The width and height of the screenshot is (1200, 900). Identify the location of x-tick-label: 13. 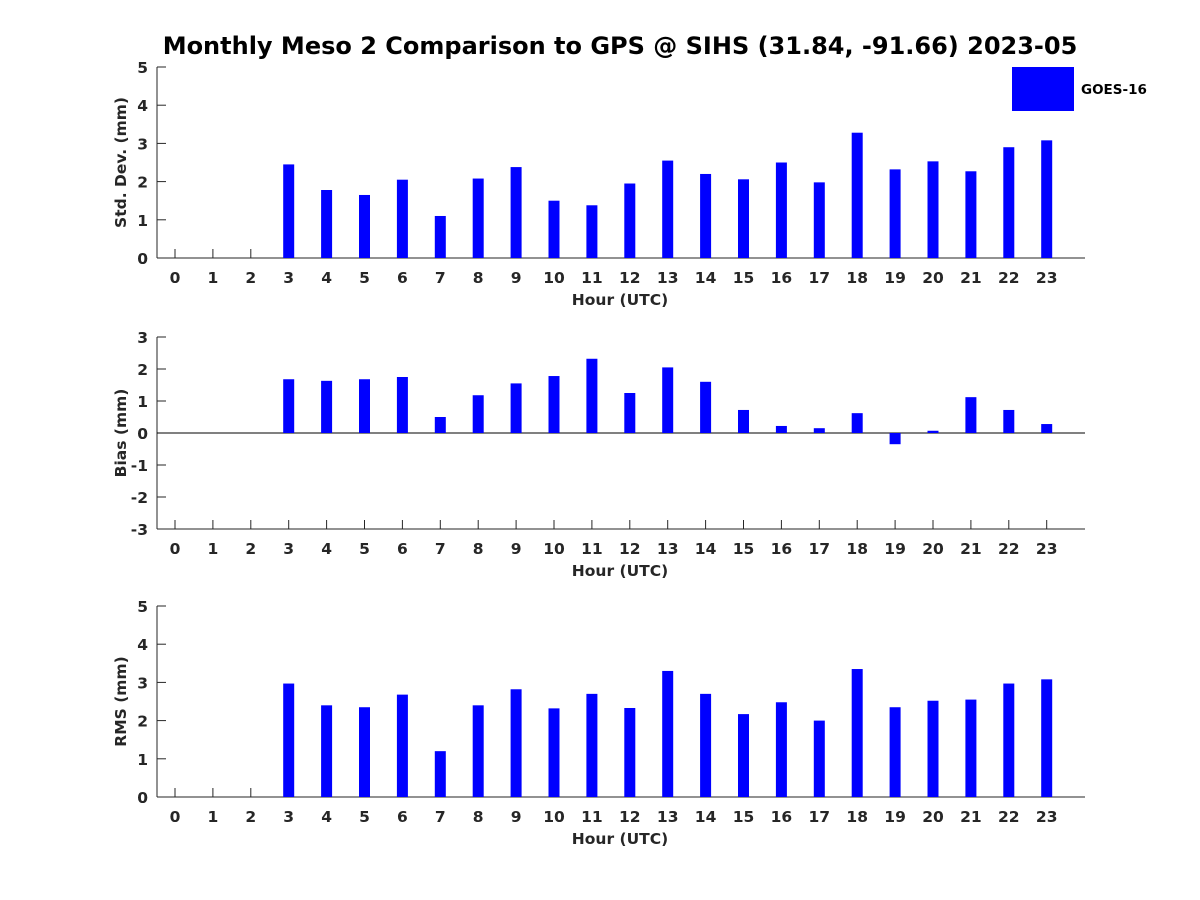
(668, 549).